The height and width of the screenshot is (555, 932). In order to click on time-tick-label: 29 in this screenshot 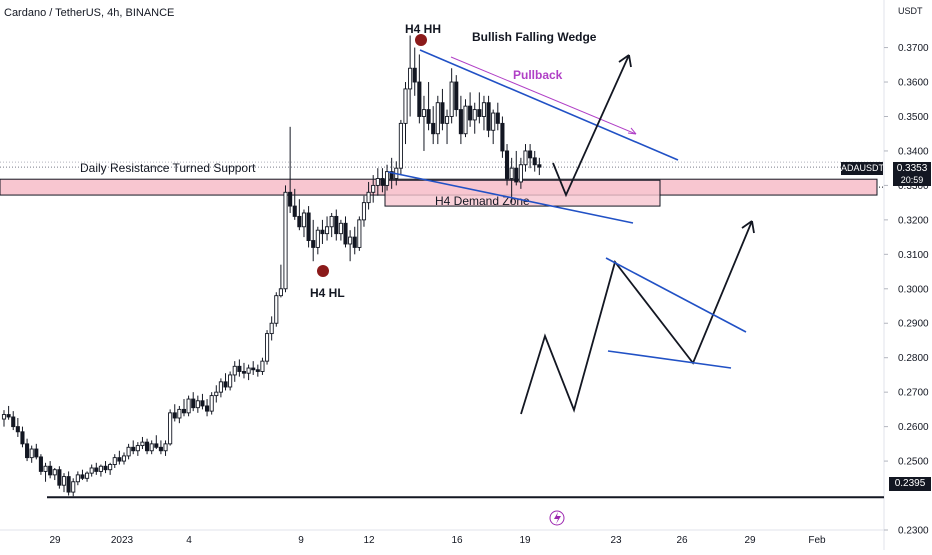, I will do `click(750, 540)`.